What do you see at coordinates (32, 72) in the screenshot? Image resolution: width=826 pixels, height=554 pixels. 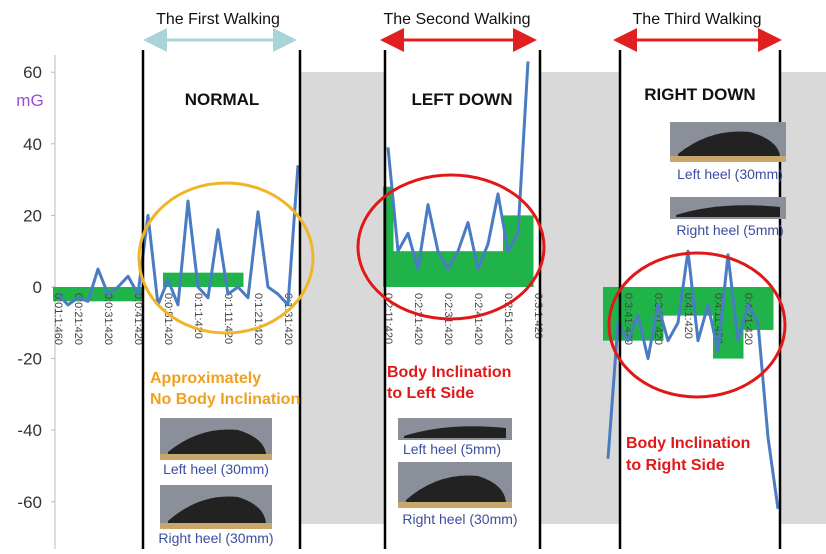 I see `y-tick-label: 60` at bounding box center [32, 72].